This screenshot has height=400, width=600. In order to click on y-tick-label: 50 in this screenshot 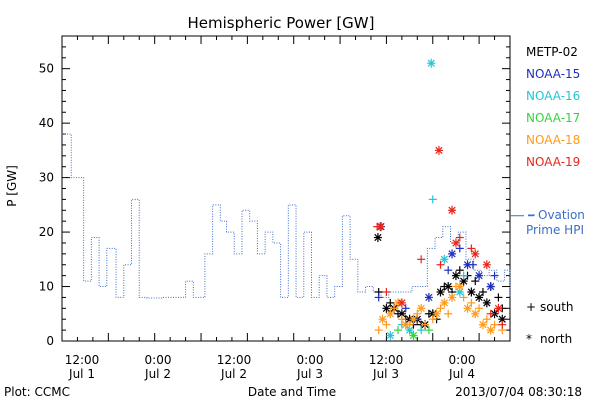, I will do `click(46, 69)`.